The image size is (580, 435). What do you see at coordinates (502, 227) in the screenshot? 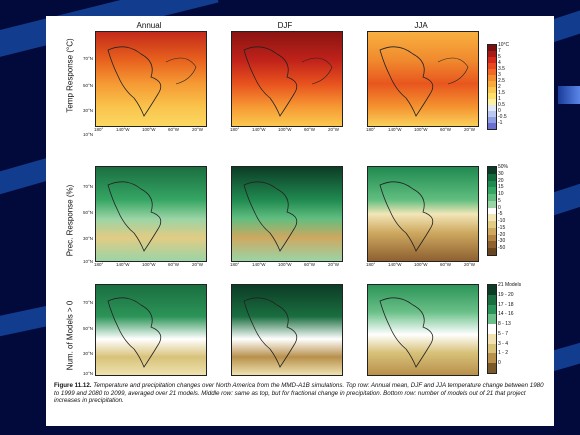
I see `colorbar-label: -15` at bounding box center [502, 227].